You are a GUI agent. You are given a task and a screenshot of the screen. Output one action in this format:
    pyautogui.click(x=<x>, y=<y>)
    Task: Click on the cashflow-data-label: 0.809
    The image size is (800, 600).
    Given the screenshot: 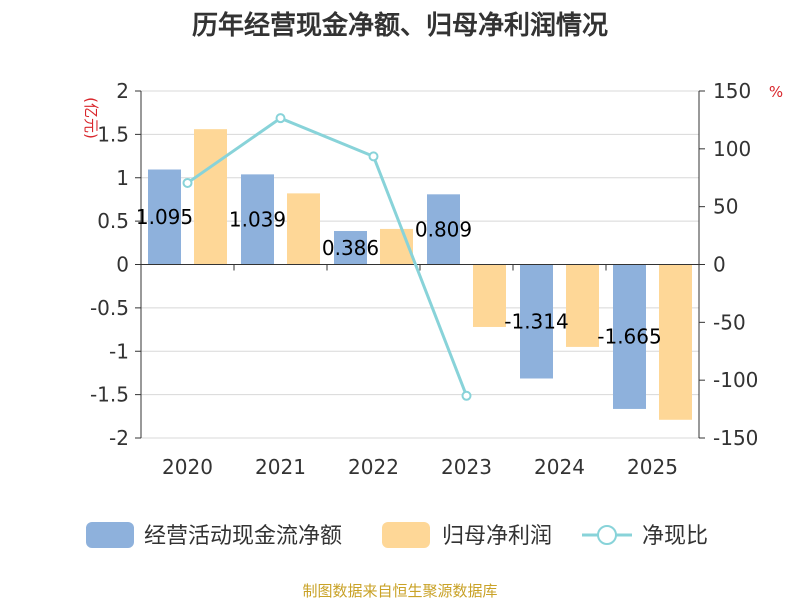 What is the action you would take?
    pyautogui.click(x=443, y=229)
    